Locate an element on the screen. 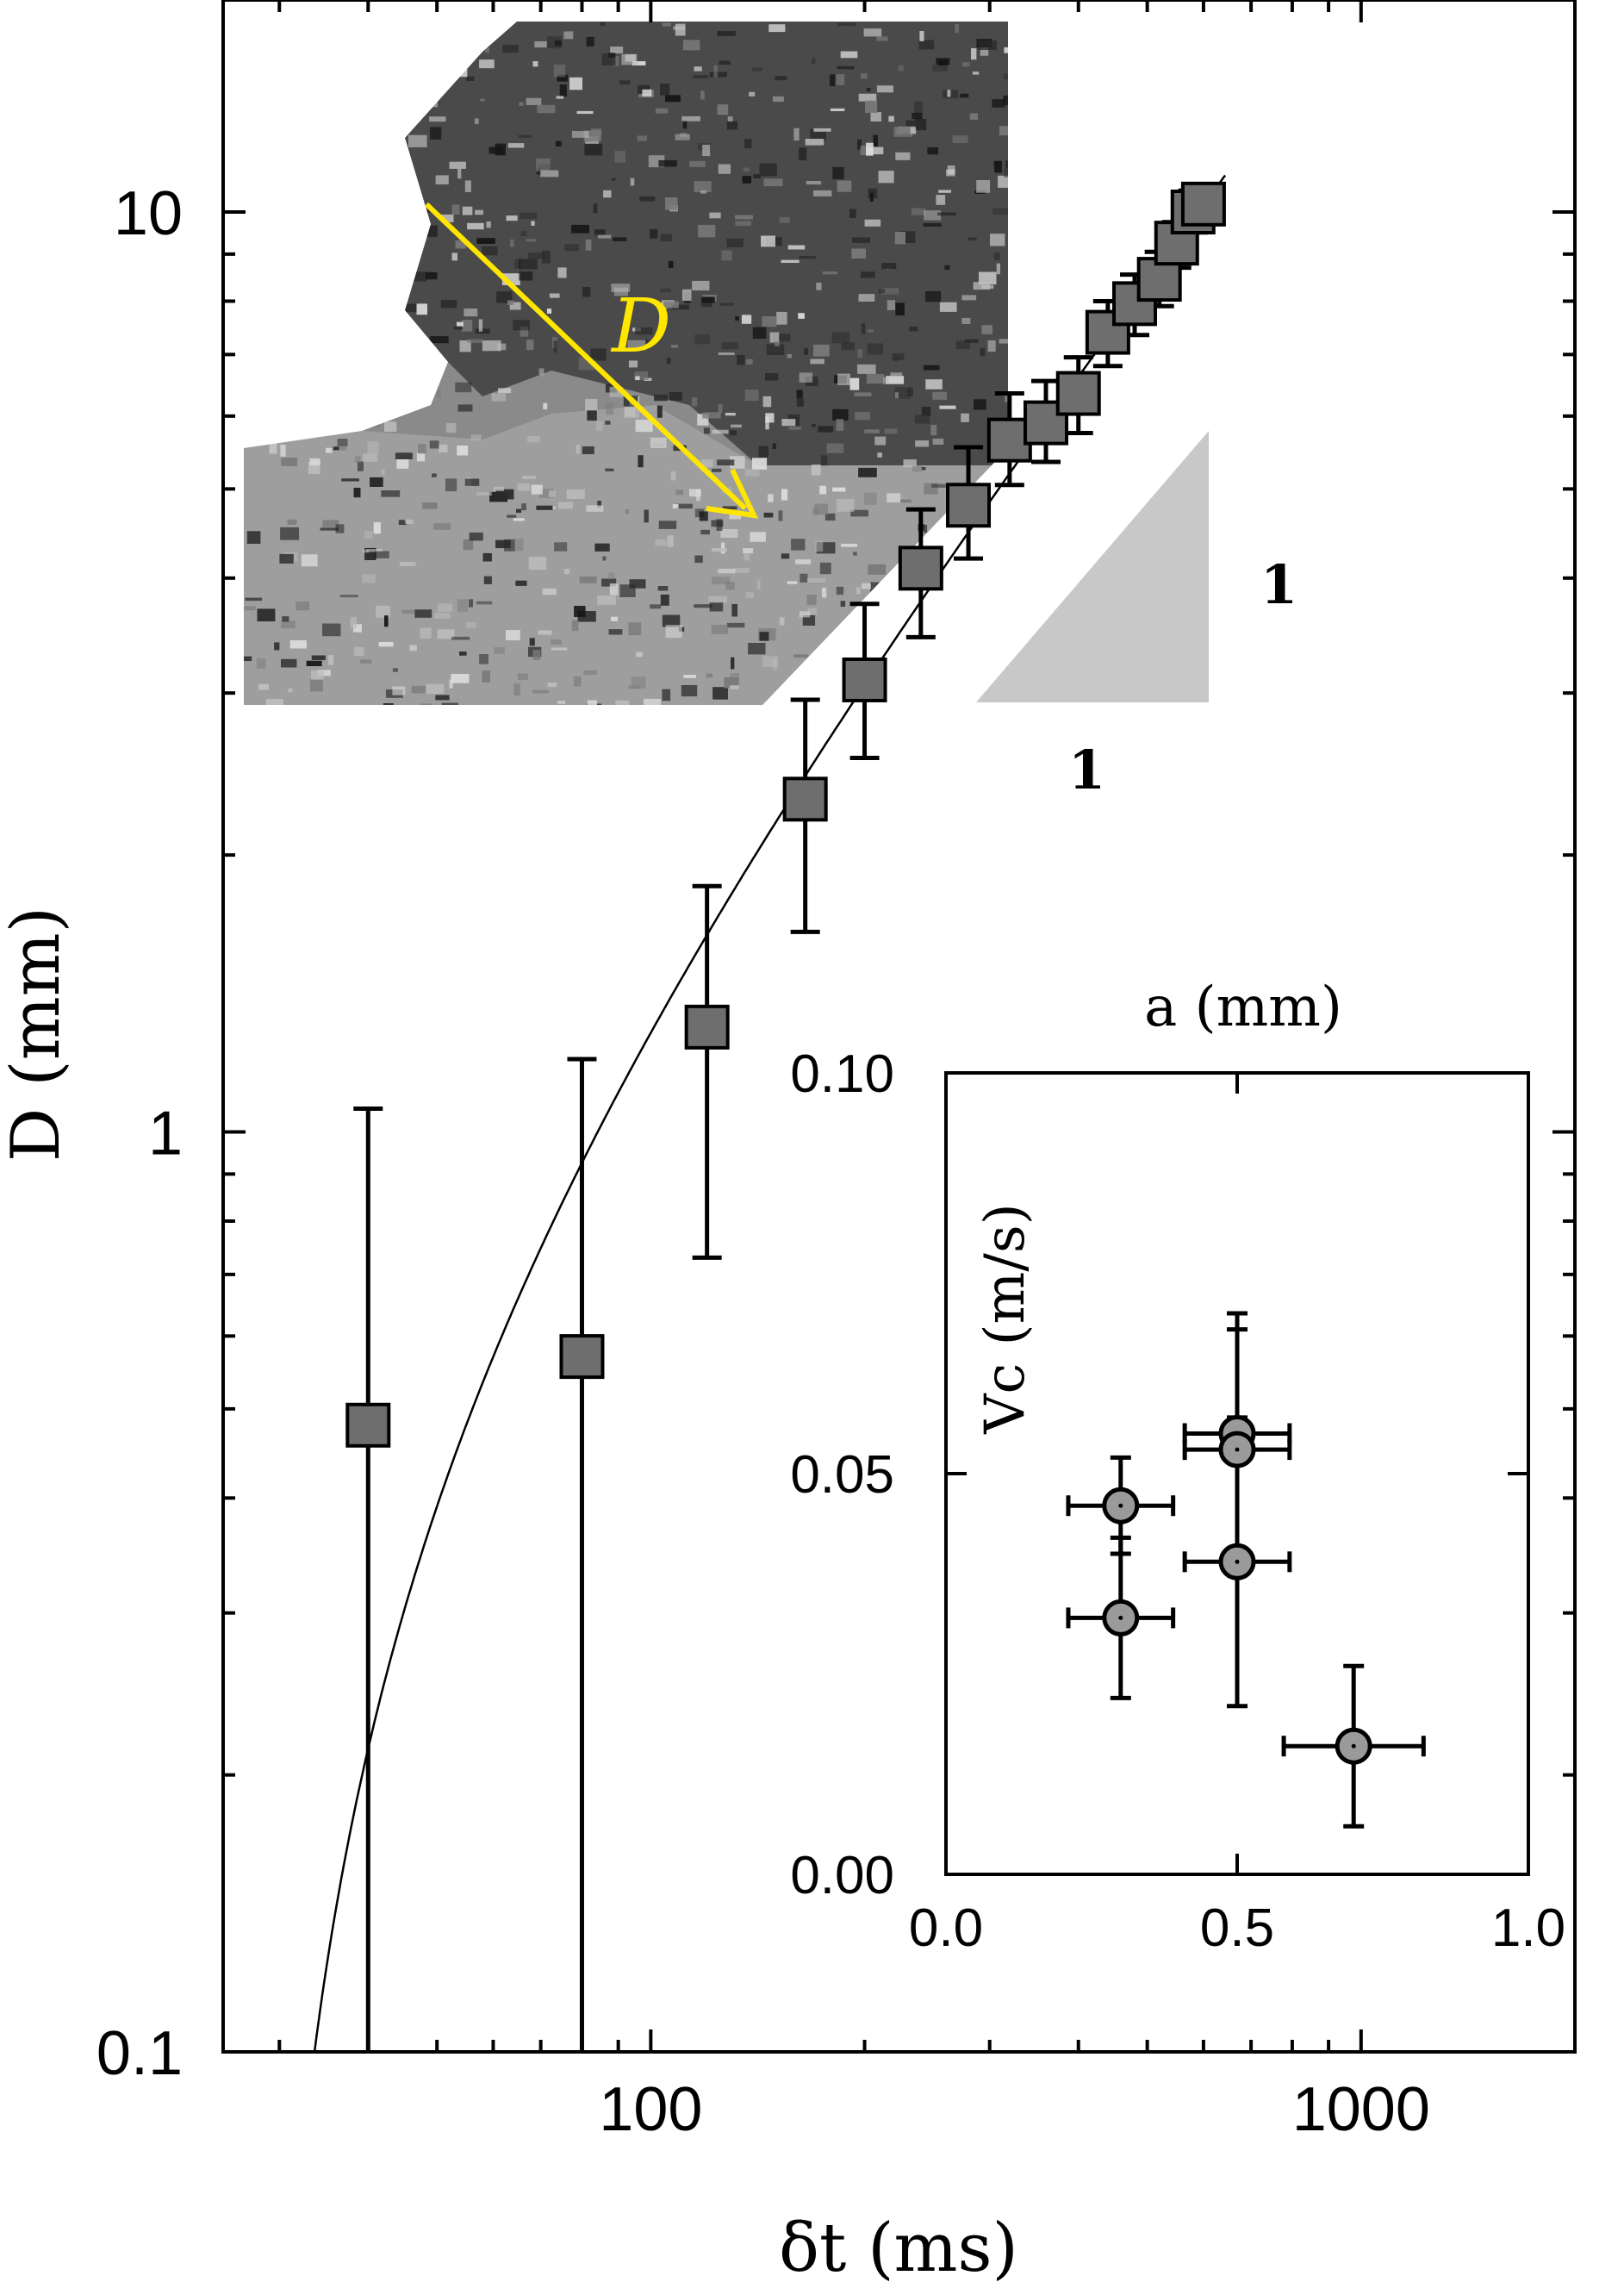 The width and height of the screenshot is (1624, 2288). inset-markers is located at coordinates (1237, 1590).